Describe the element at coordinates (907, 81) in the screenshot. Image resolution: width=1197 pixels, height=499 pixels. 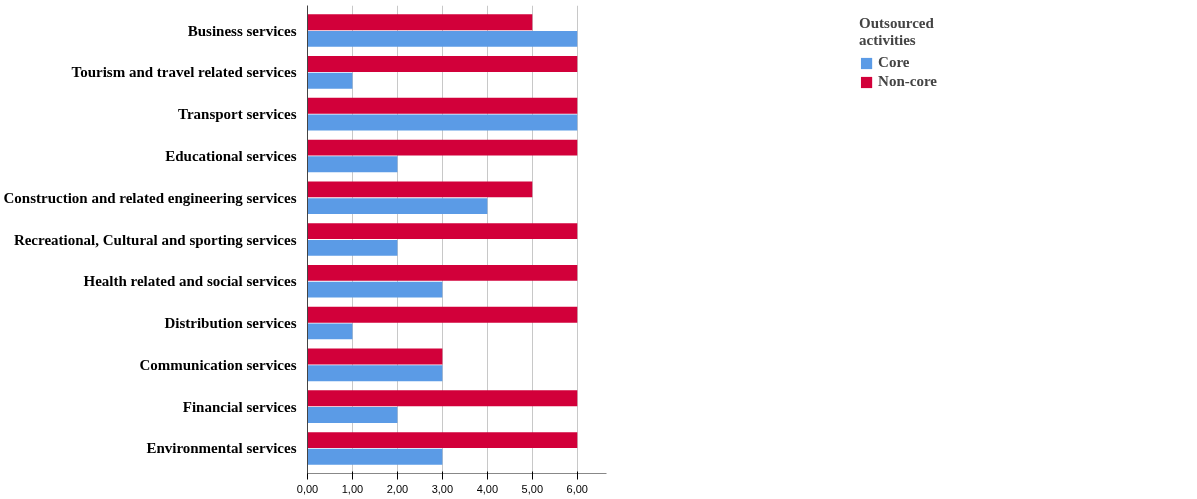
I see `legend-label: Non-core` at that location.